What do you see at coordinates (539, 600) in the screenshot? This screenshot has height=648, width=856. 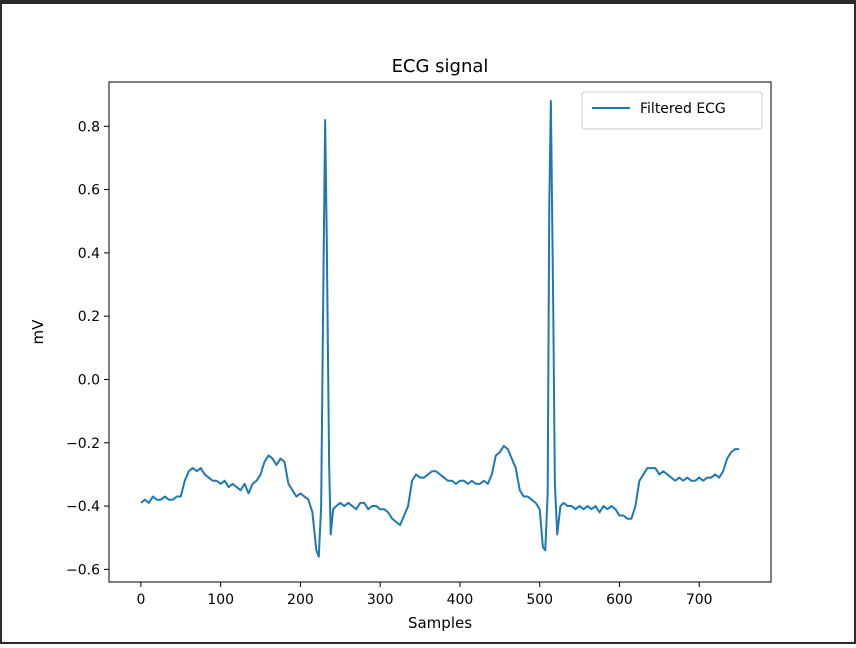 I see `x-tick-label: 500` at bounding box center [539, 600].